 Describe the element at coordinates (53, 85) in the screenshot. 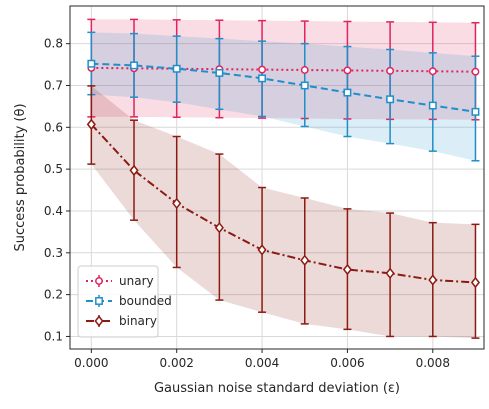

I see `y-tick-label-6: 0.7` at that location.